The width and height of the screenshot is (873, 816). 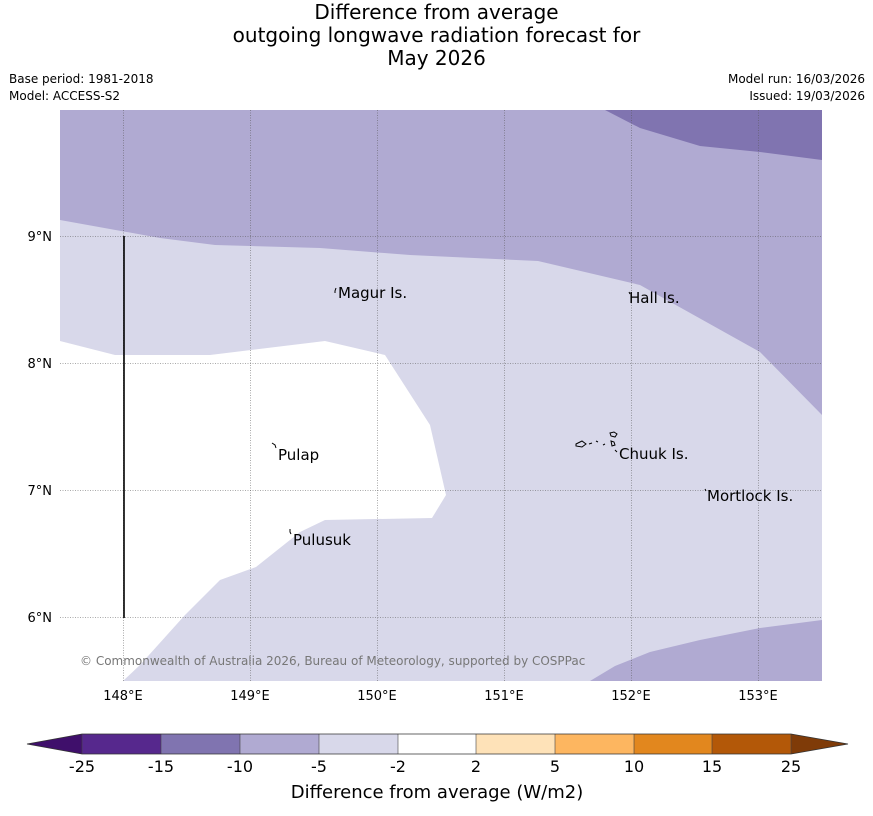 I want to click on magur-island-outline, so click(x=335, y=290).